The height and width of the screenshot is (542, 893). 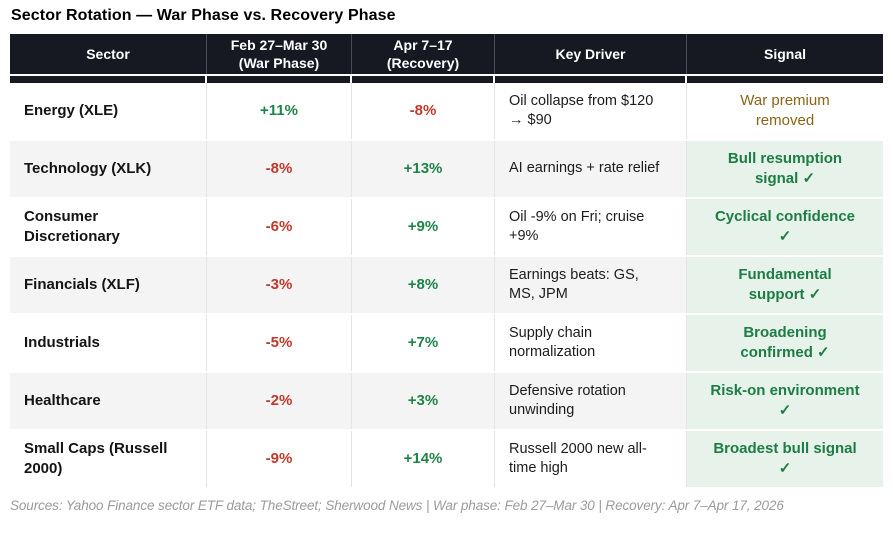 I want to click on war-phase-cell: -9%, so click(x=279, y=459).